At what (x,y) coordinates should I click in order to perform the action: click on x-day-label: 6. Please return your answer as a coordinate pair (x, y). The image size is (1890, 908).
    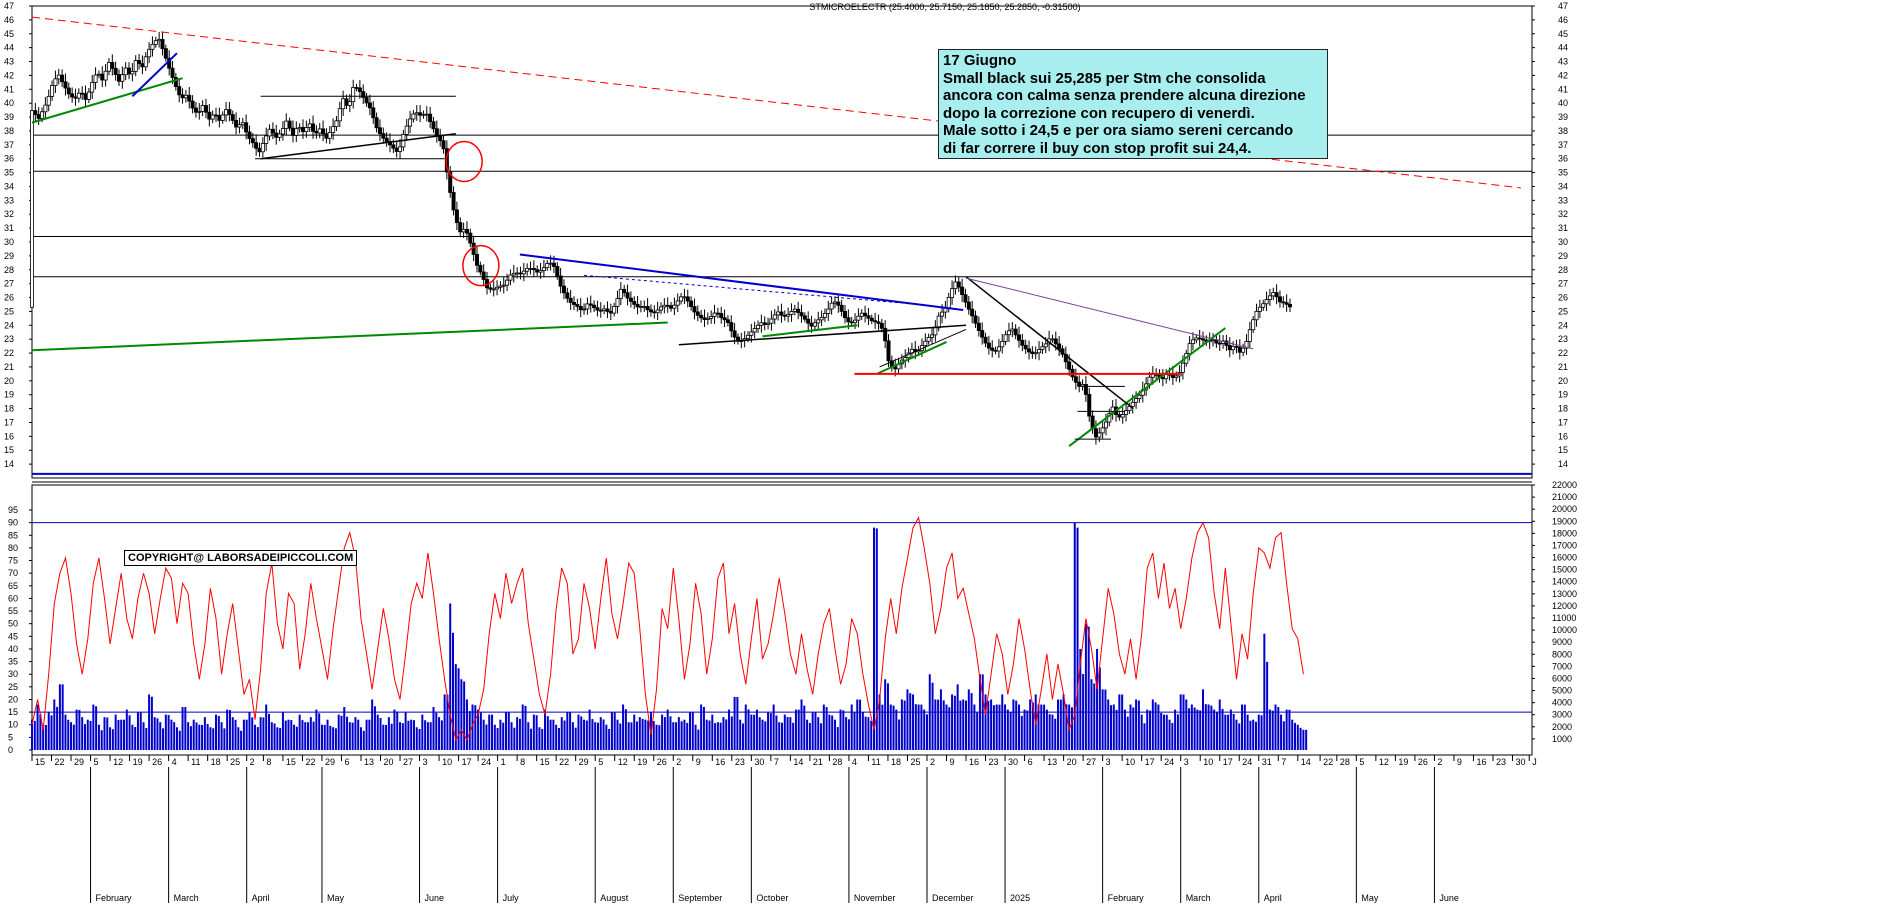
    Looking at the image, I should click on (1030, 762).